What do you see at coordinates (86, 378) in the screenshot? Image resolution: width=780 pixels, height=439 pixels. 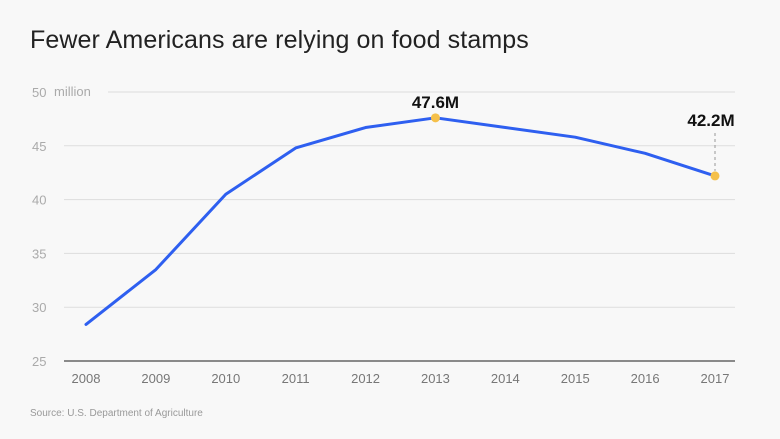 I see `x-tick-label: 2008` at bounding box center [86, 378].